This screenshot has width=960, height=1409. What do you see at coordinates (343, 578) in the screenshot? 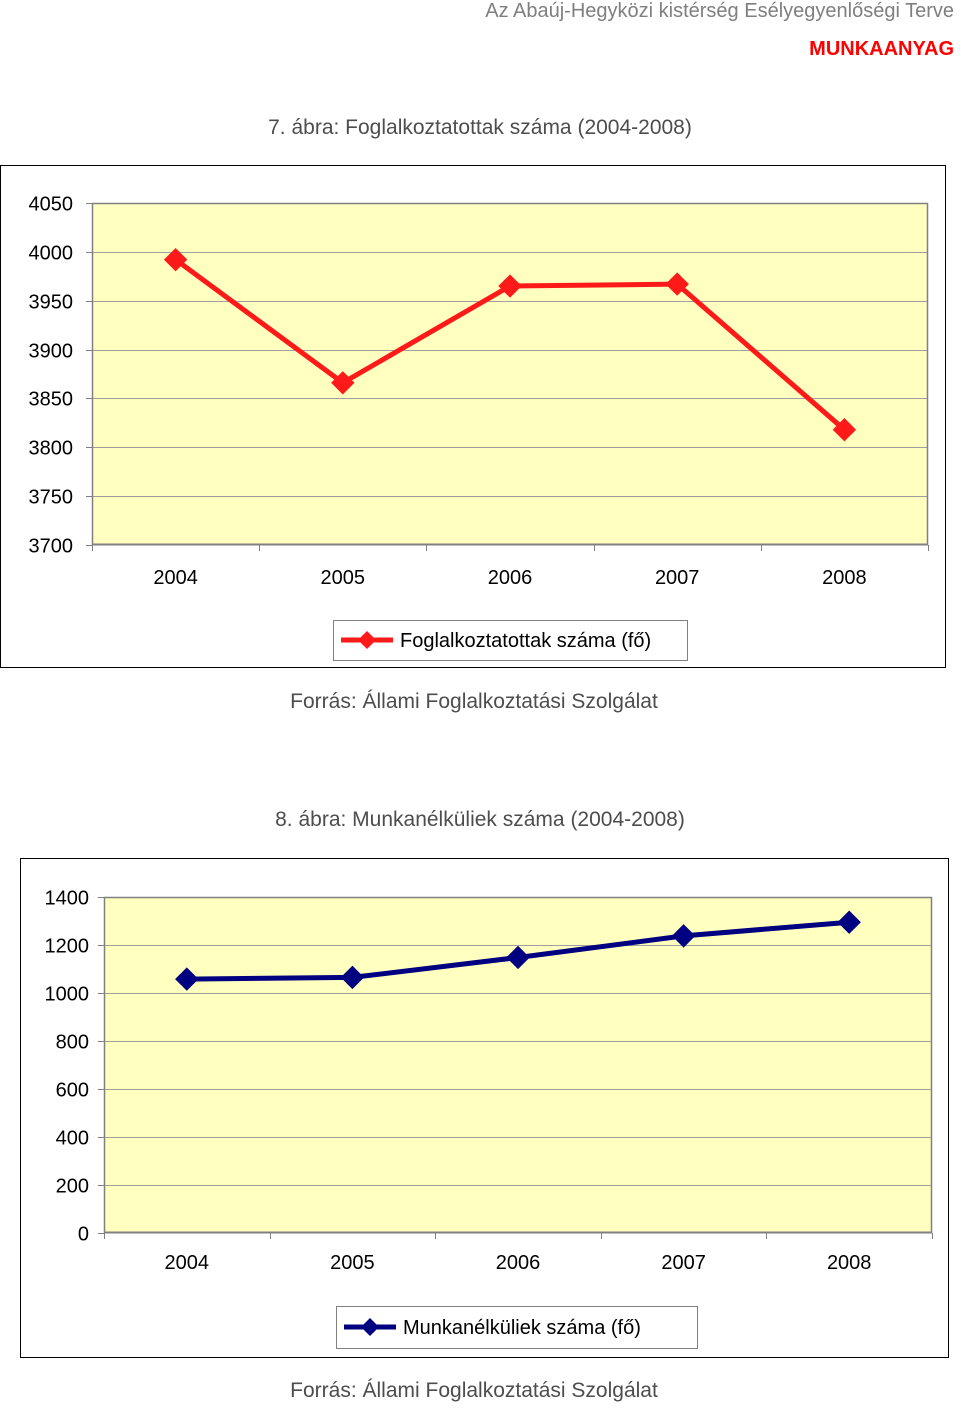
I see `chart1-x-tick-label: 2005` at bounding box center [343, 578].